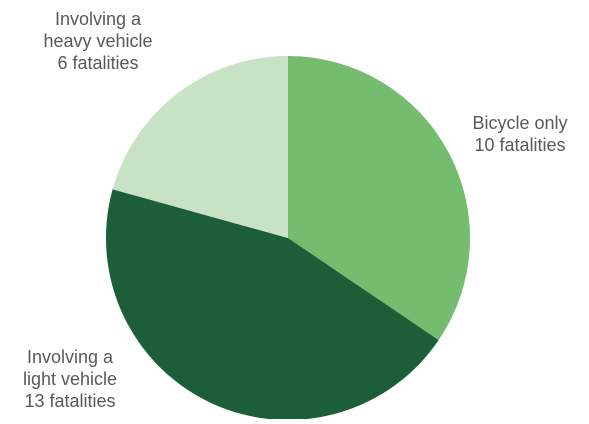  What do you see at coordinates (519, 123) in the screenshot?
I see `slice-label-line: Bicycle only` at bounding box center [519, 123].